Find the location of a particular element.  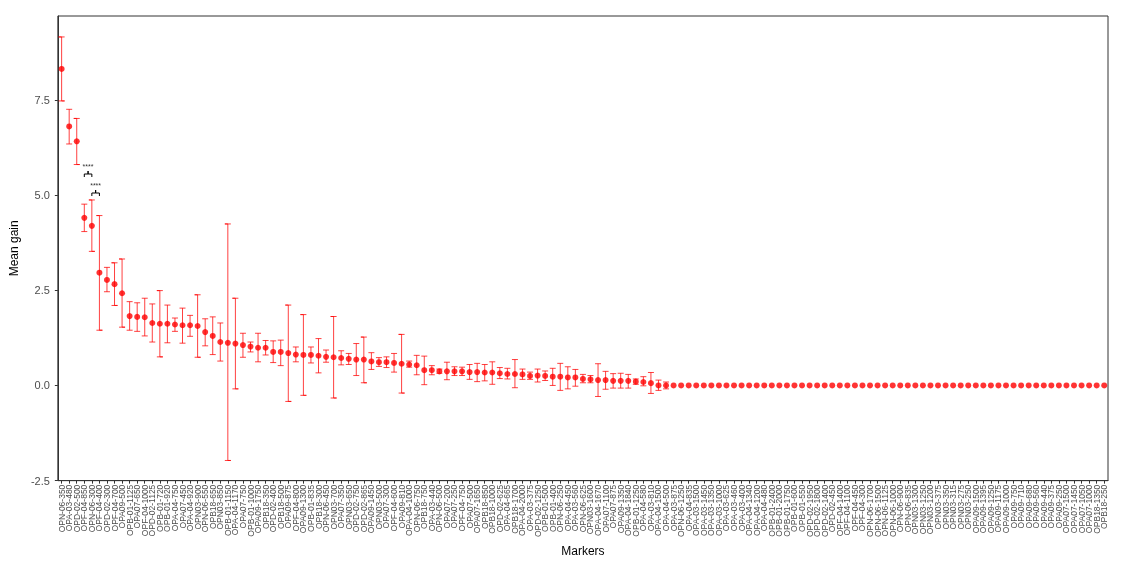

x-tick-label: OPA-03-625 is located at coordinates (726, 508).